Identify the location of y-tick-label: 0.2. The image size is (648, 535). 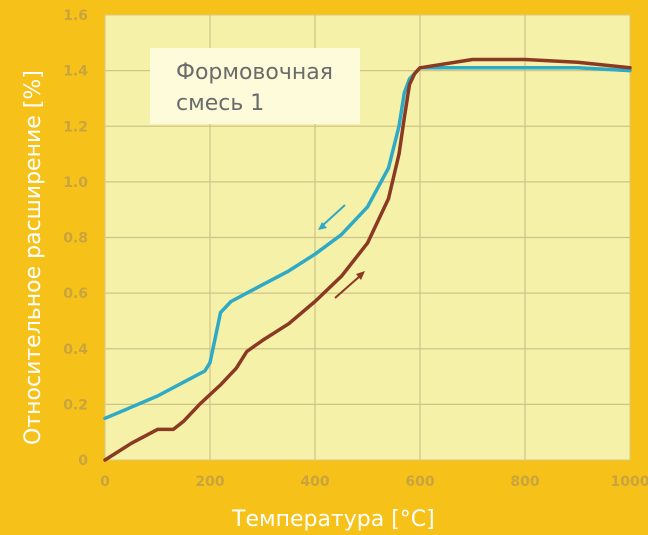
(75, 405).